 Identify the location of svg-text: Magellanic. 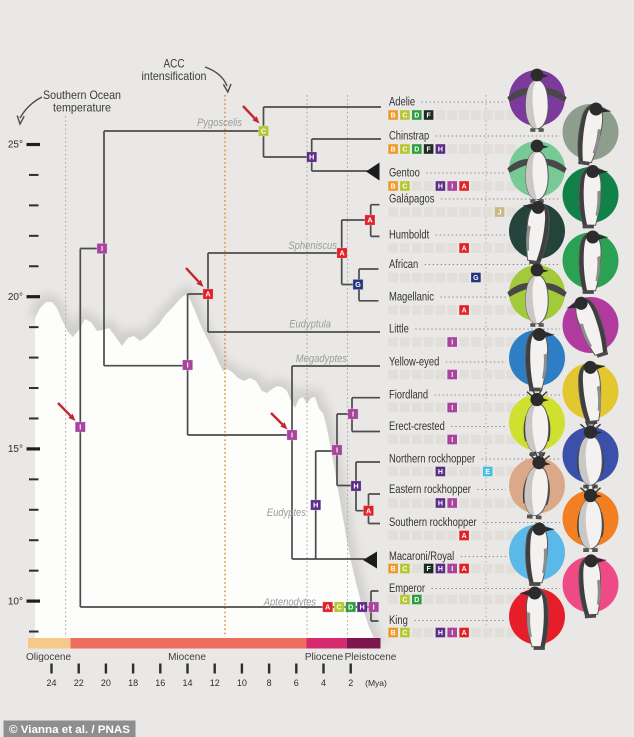
(411, 296).